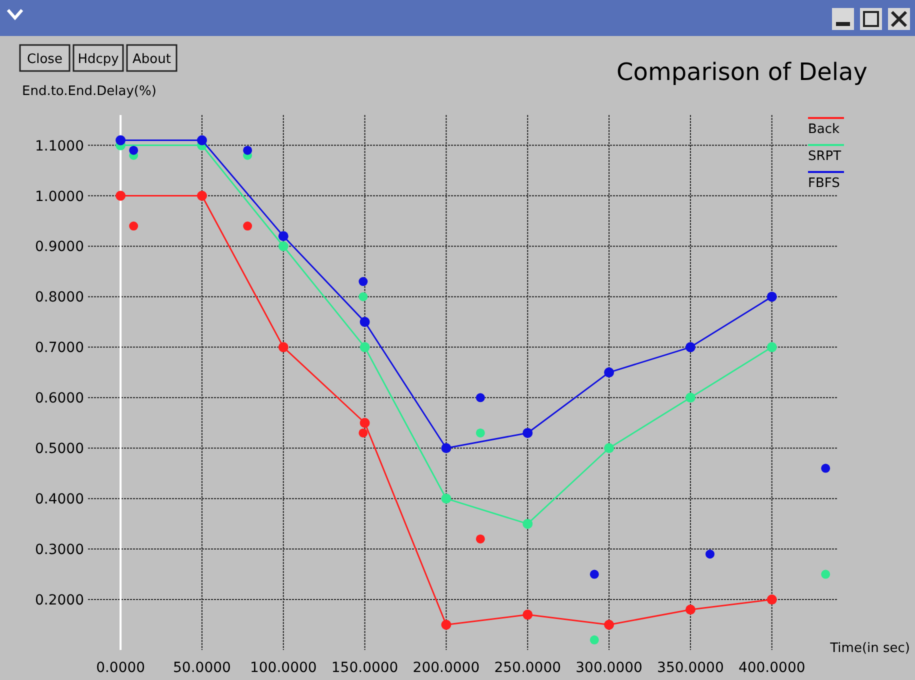  Describe the element at coordinates (59, 500) in the screenshot. I see `y-tick-label: 0.4000` at that location.